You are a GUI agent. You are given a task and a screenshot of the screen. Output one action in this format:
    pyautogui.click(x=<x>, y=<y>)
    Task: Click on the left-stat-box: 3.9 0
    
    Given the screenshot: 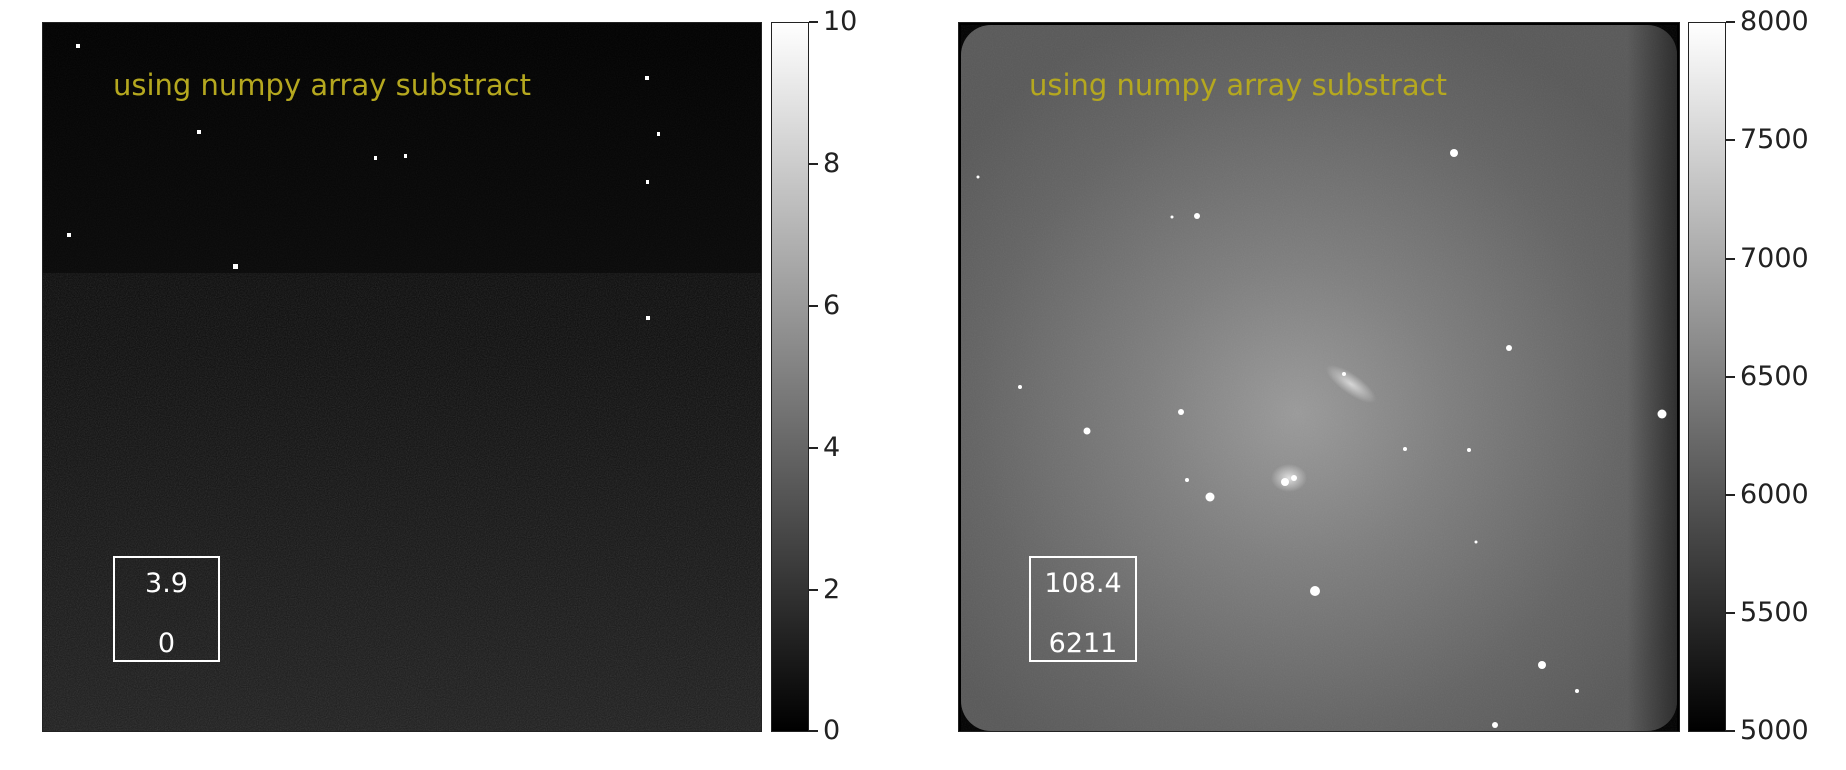 What is the action you would take?
    pyautogui.click(x=166, y=609)
    